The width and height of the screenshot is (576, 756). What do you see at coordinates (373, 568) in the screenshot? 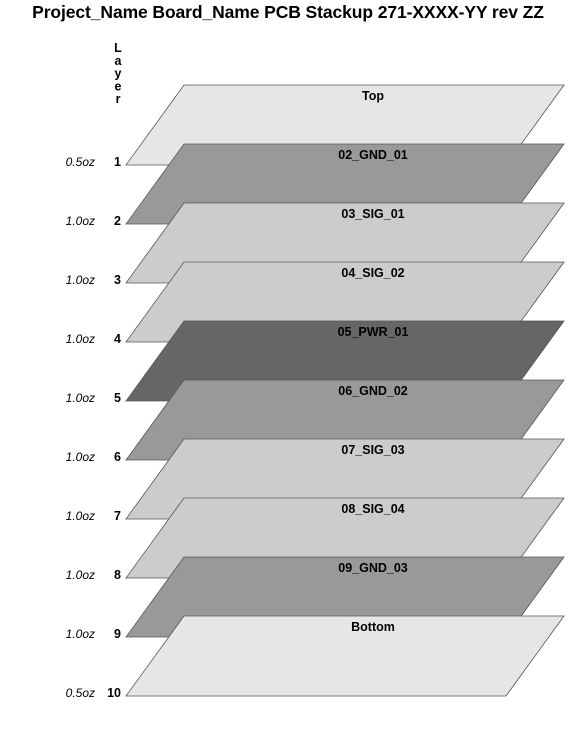
I see `layer-name: 09_GND_03` at bounding box center [373, 568].